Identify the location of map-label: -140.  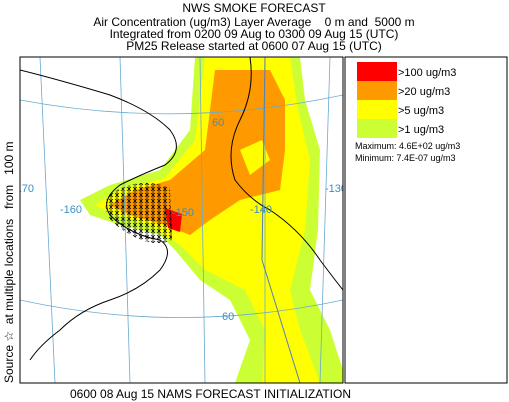
(261, 210).